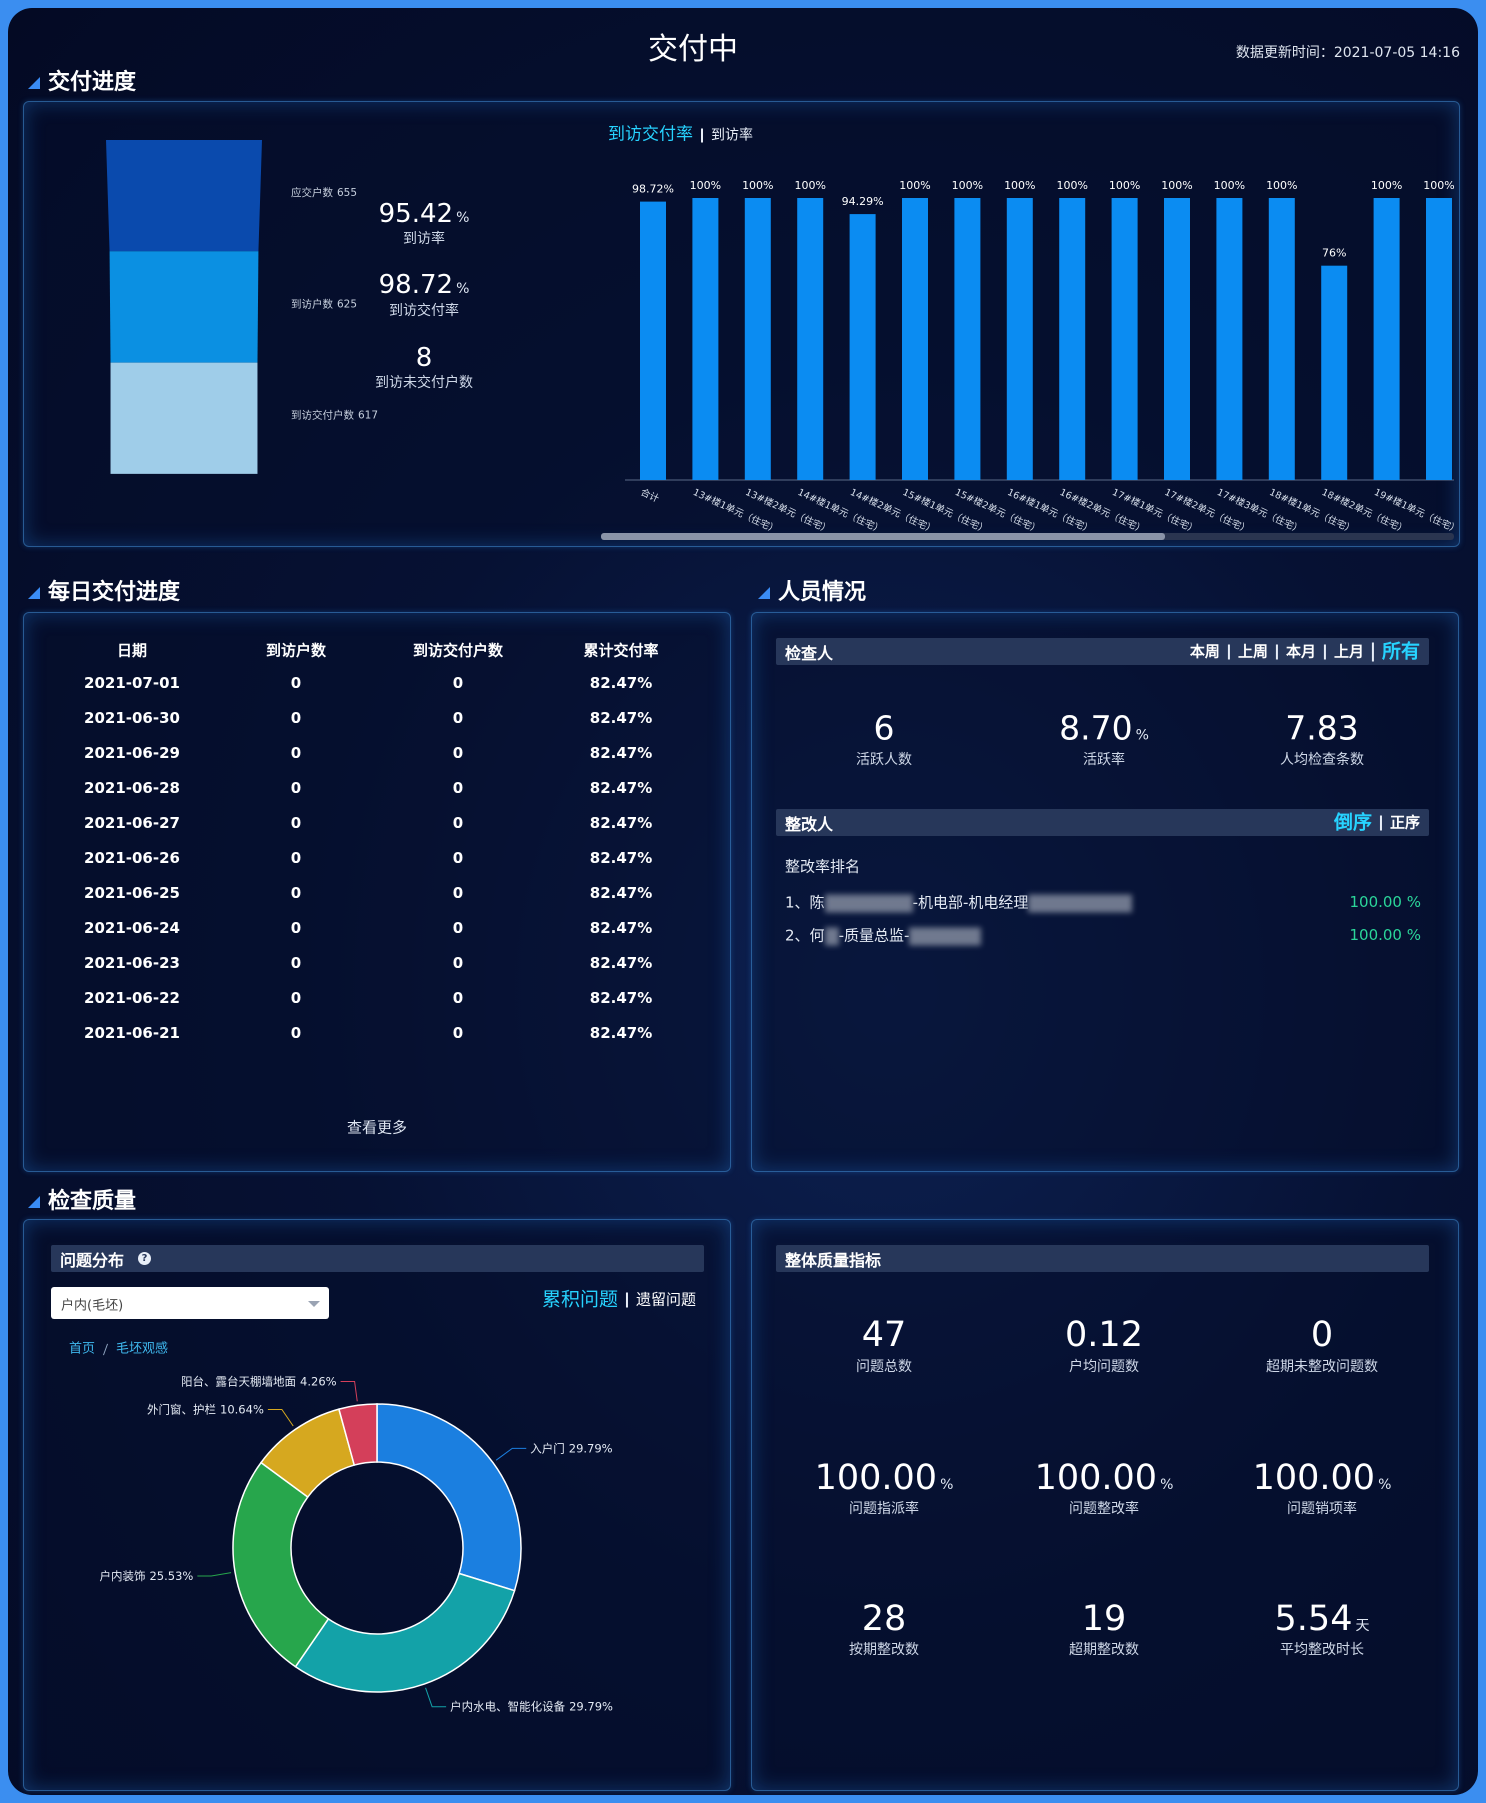 This screenshot has height=1803, width=1486. What do you see at coordinates (82, 1349) in the screenshot?
I see `crumb: 首页` at bounding box center [82, 1349].